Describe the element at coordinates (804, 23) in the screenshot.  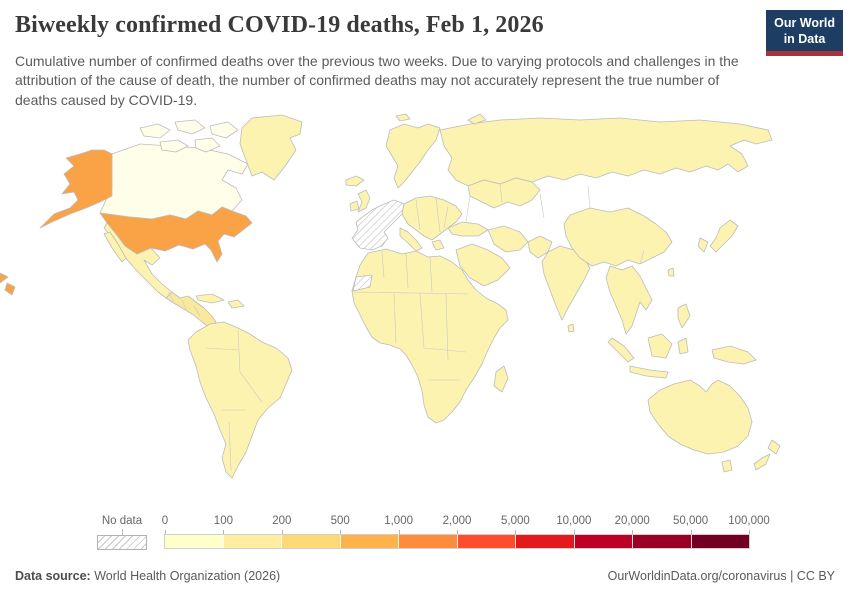
I see `owid-logo-line1: Our World` at that location.